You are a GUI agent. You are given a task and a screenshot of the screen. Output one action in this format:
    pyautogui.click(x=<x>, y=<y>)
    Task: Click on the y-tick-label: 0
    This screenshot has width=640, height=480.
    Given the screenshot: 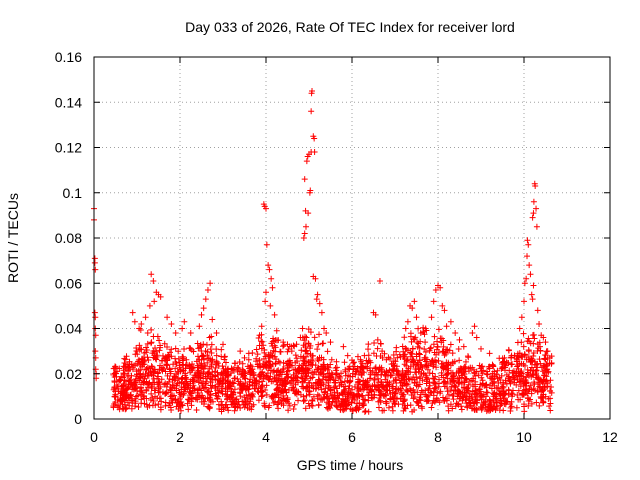 What is the action you would take?
    pyautogui.click(x=78, y=419)
    